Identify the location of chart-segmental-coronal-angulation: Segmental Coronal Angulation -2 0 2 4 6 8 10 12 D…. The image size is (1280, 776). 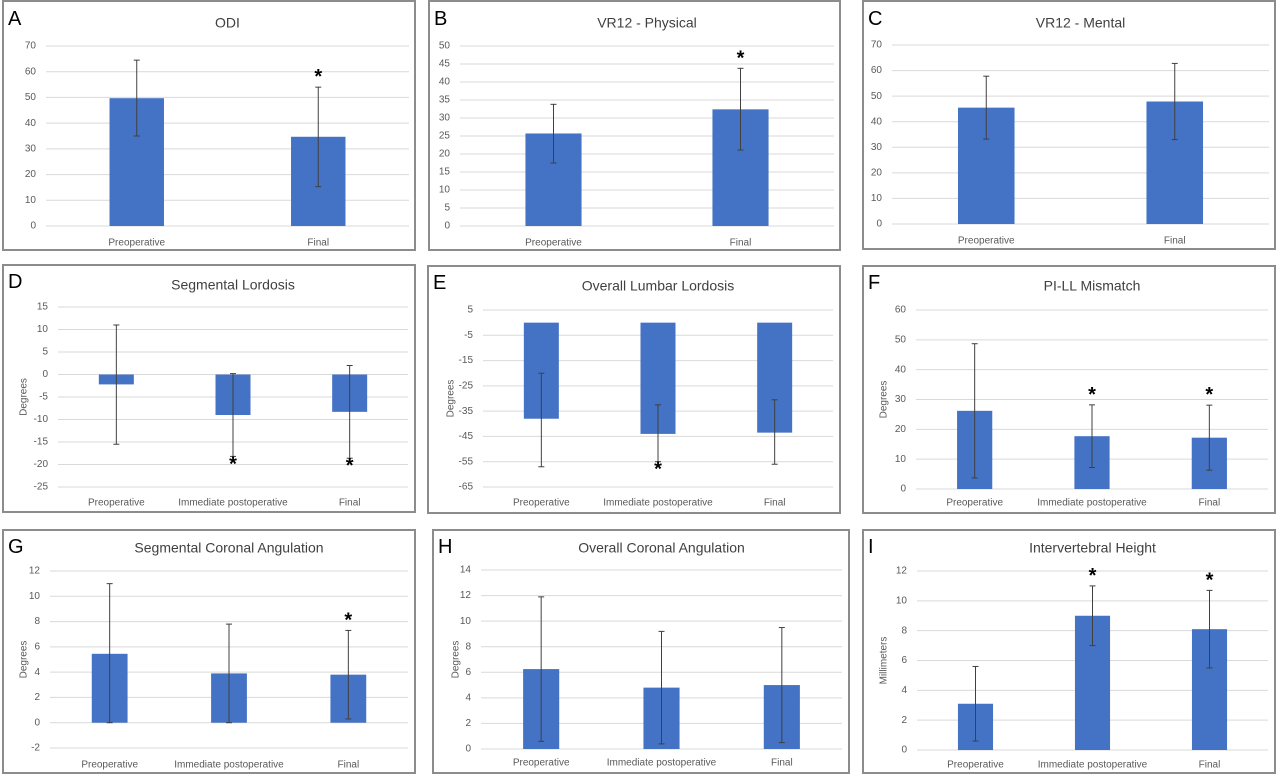
(213, 655).